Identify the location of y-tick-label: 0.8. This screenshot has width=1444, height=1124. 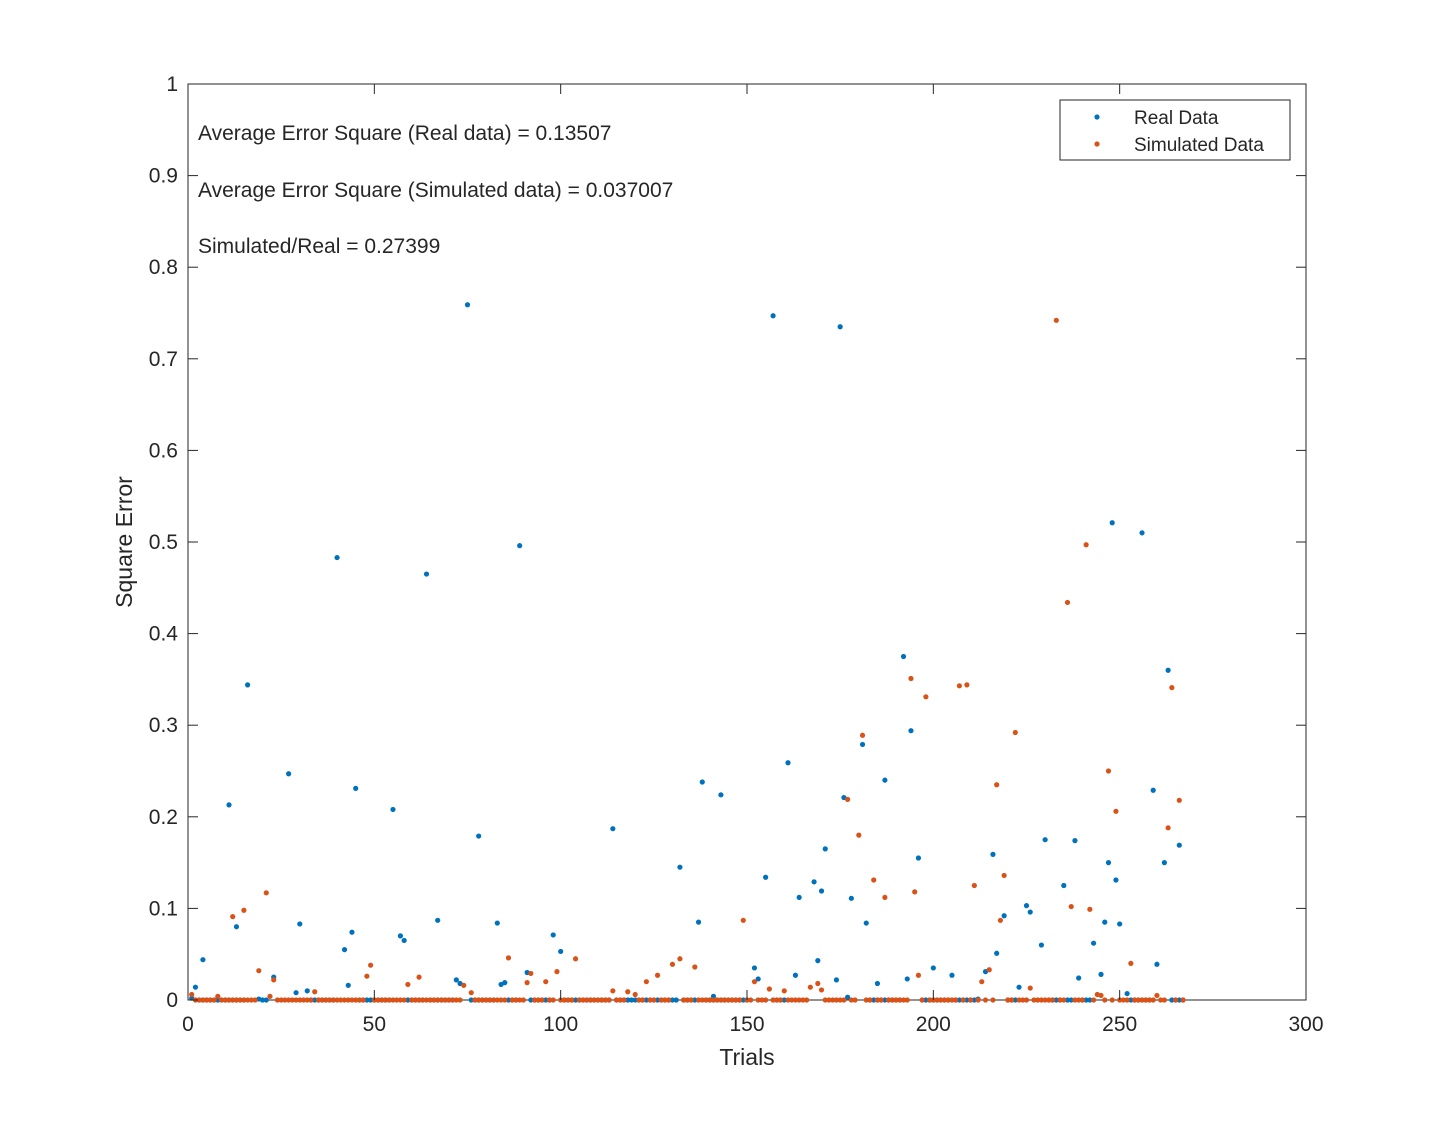
(163, 267).